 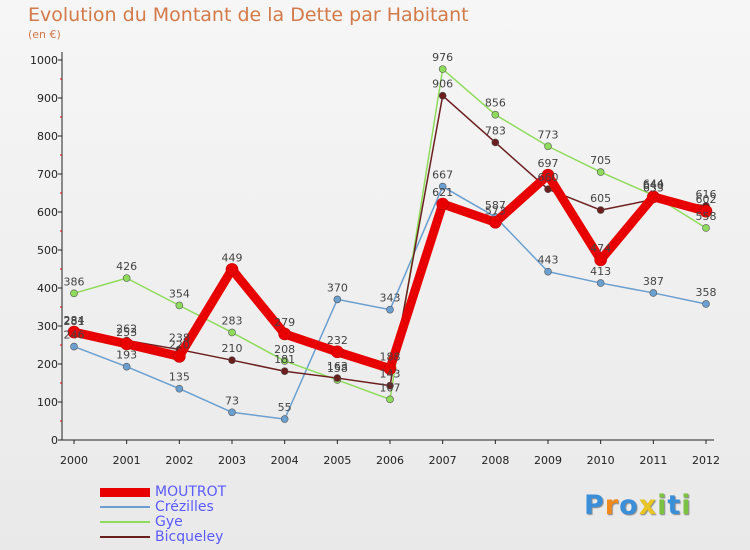 I want to click on y-tick-label: 600, so click(x=47, y=212).